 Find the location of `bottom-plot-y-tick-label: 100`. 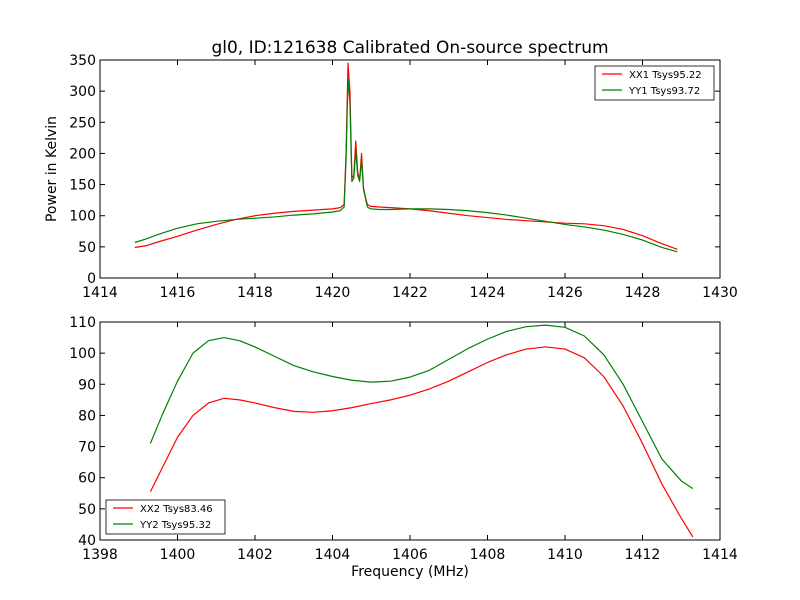

bottom-plot-y-tick-label: 100 is located at coordinates (82, 354).